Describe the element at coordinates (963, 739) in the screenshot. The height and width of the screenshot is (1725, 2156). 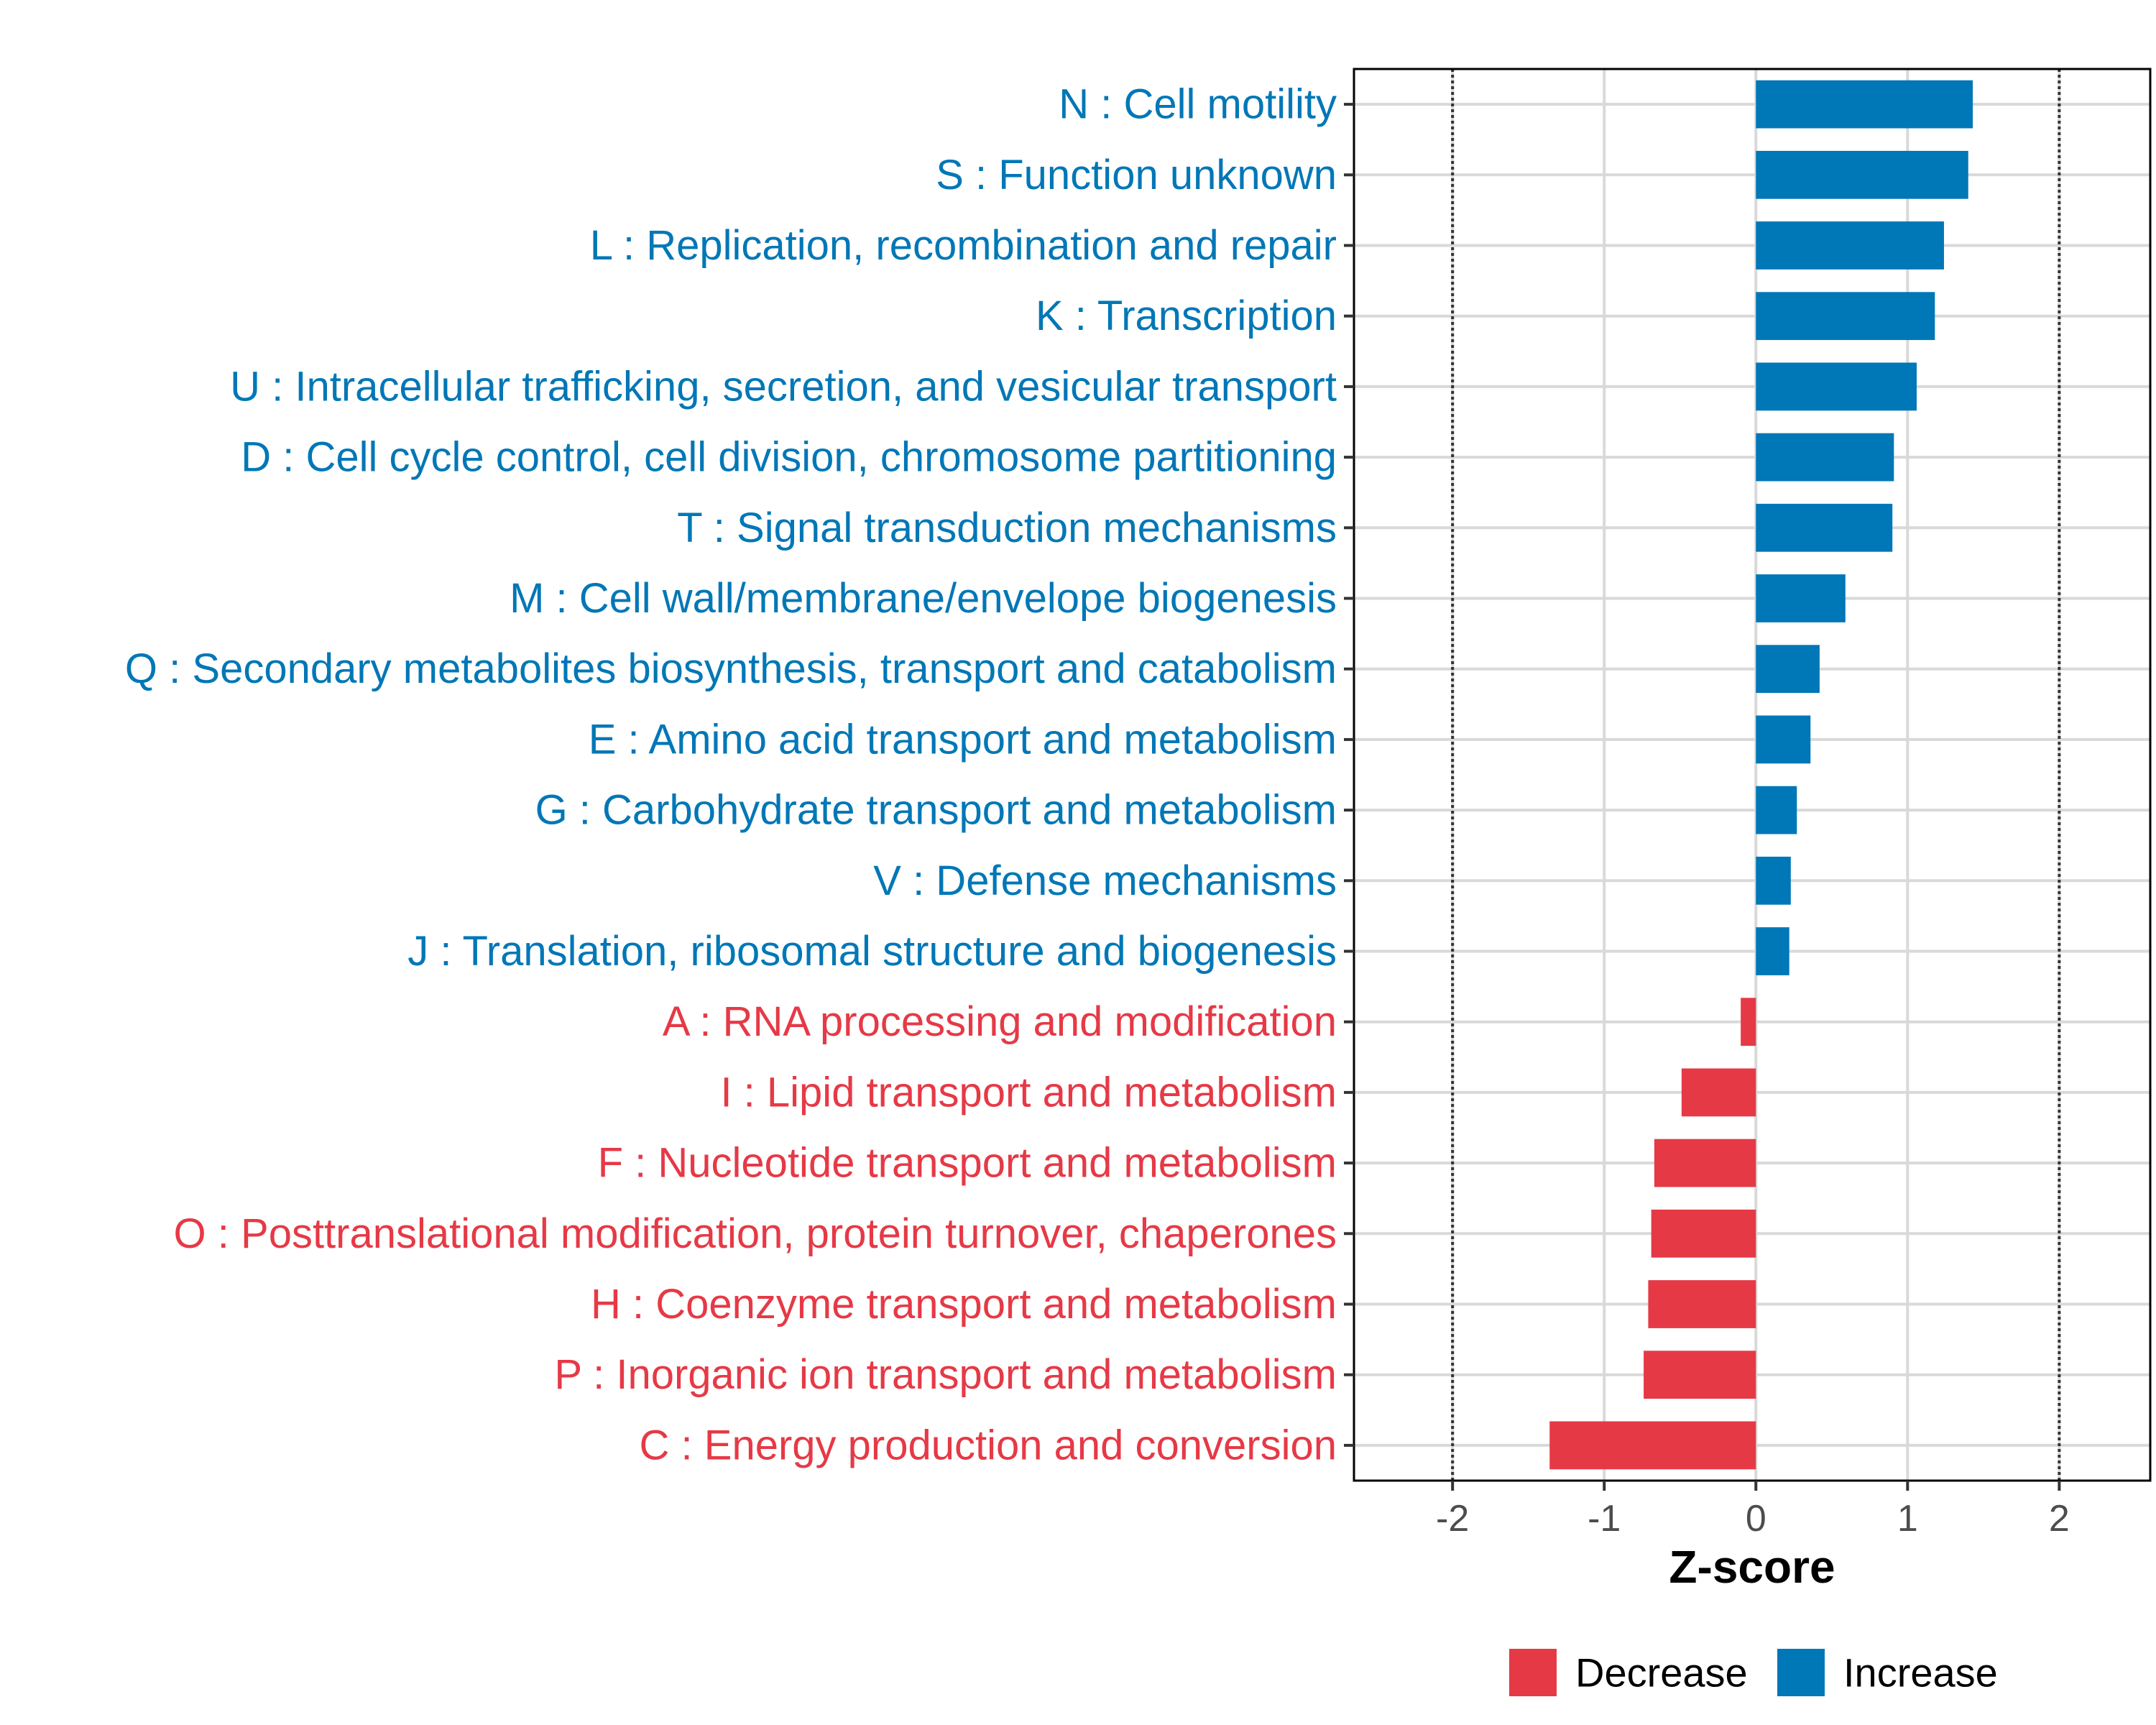
I see `category-label: E : Amino acid transport and metabolism` at that location.